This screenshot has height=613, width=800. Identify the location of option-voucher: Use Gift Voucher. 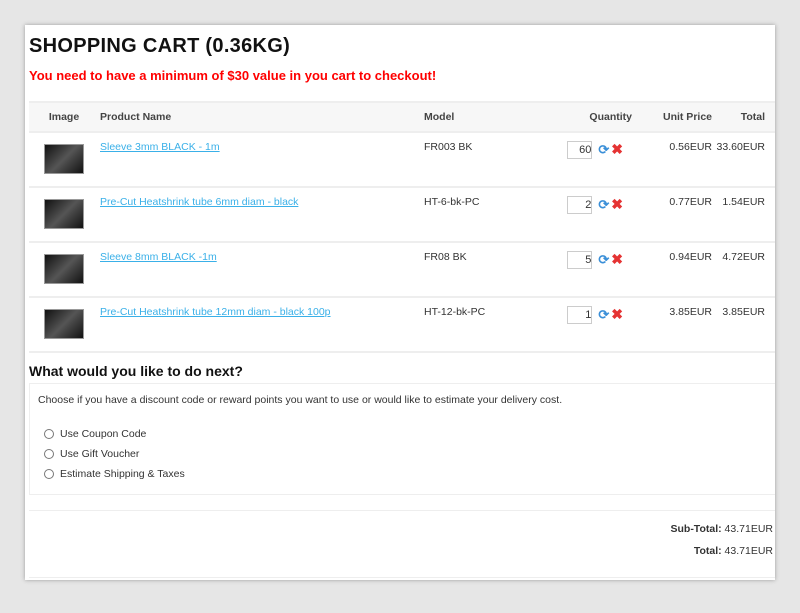
(409, 454).